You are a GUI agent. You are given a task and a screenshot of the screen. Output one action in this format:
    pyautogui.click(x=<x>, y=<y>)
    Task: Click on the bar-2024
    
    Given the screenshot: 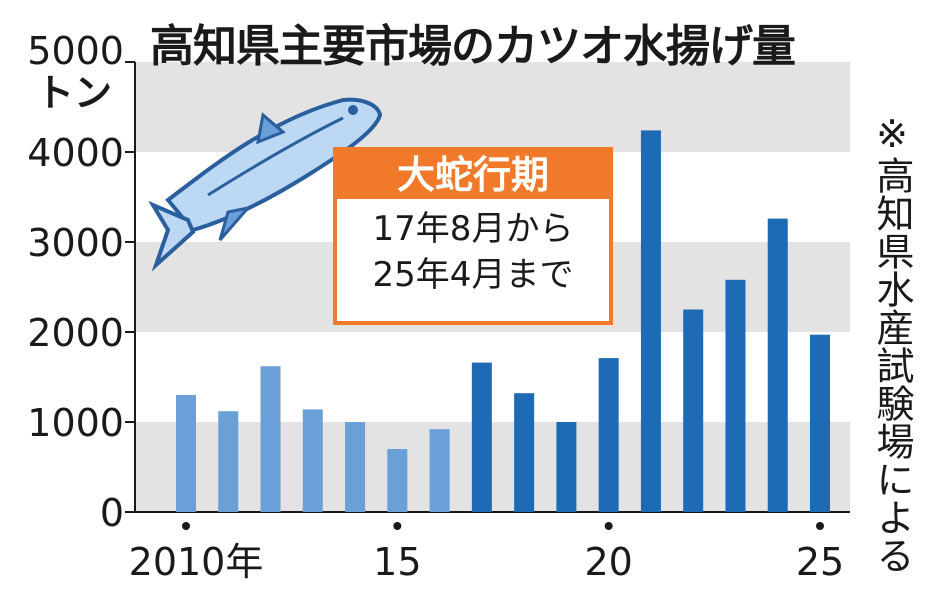 What is the action you would take?
    pyautogui.click(x=777, y=365)
    